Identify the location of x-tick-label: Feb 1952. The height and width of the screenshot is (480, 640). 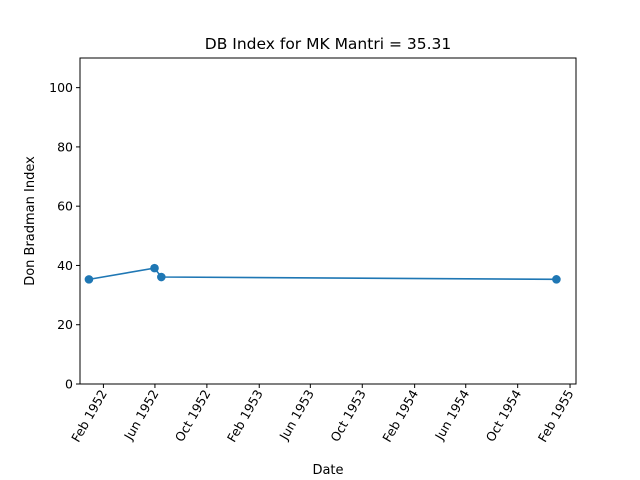
(89, 416).